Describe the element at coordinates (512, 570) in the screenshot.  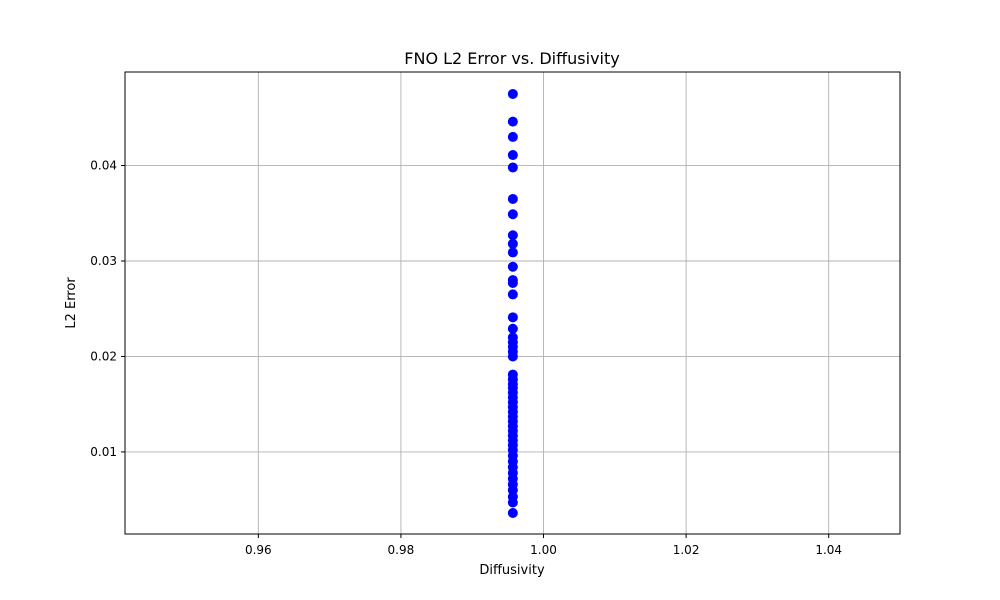
I see `x-axis-label: Diffusivity` at that location.